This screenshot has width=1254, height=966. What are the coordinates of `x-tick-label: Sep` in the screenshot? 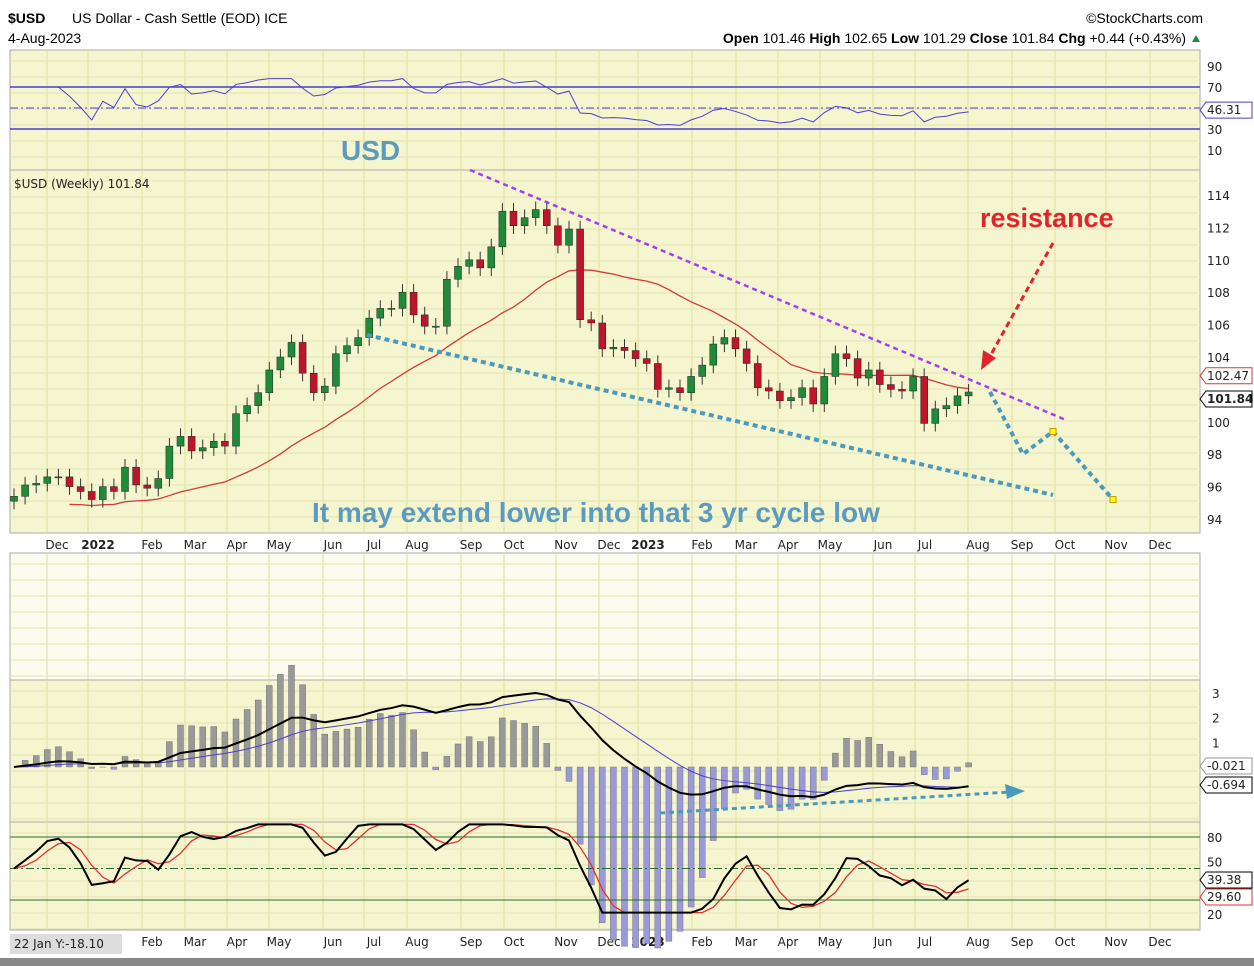 It's located at (1022, 545).